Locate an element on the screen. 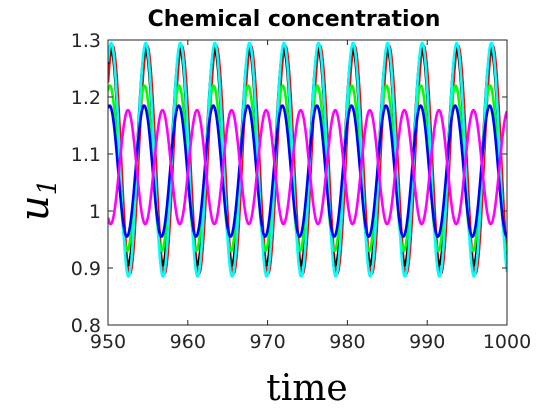 The image size is (560, 420). x-tick-label: 970 is located at coordinates (267, 342).